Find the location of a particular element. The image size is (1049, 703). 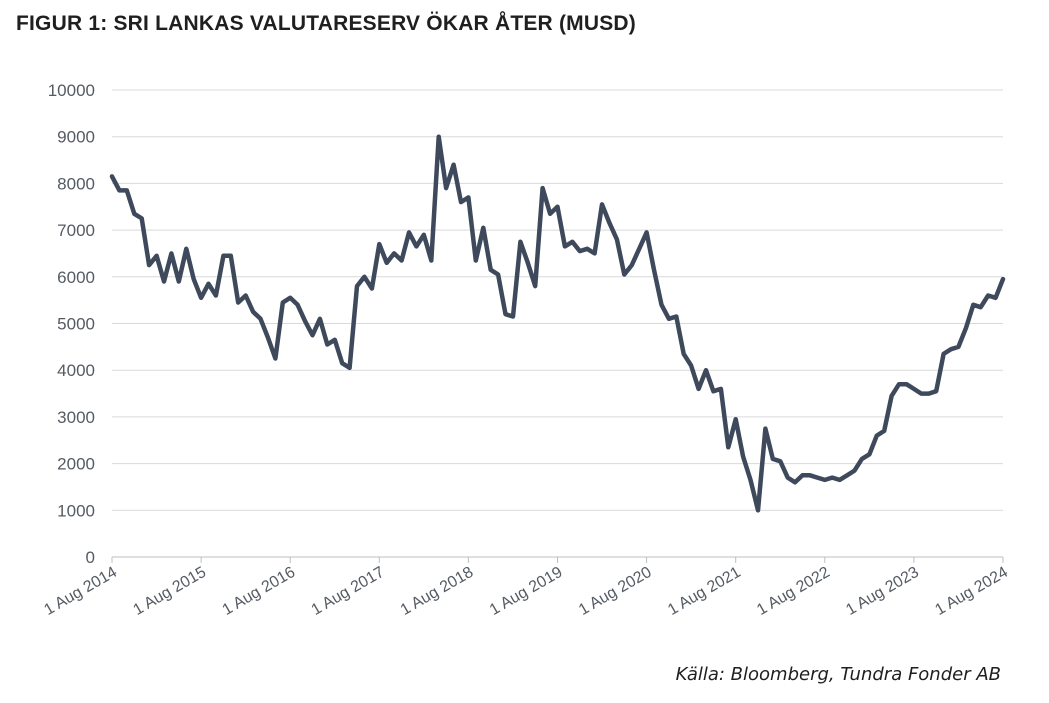

y-tick-label: 4000 is located at coordinates (76, 370).